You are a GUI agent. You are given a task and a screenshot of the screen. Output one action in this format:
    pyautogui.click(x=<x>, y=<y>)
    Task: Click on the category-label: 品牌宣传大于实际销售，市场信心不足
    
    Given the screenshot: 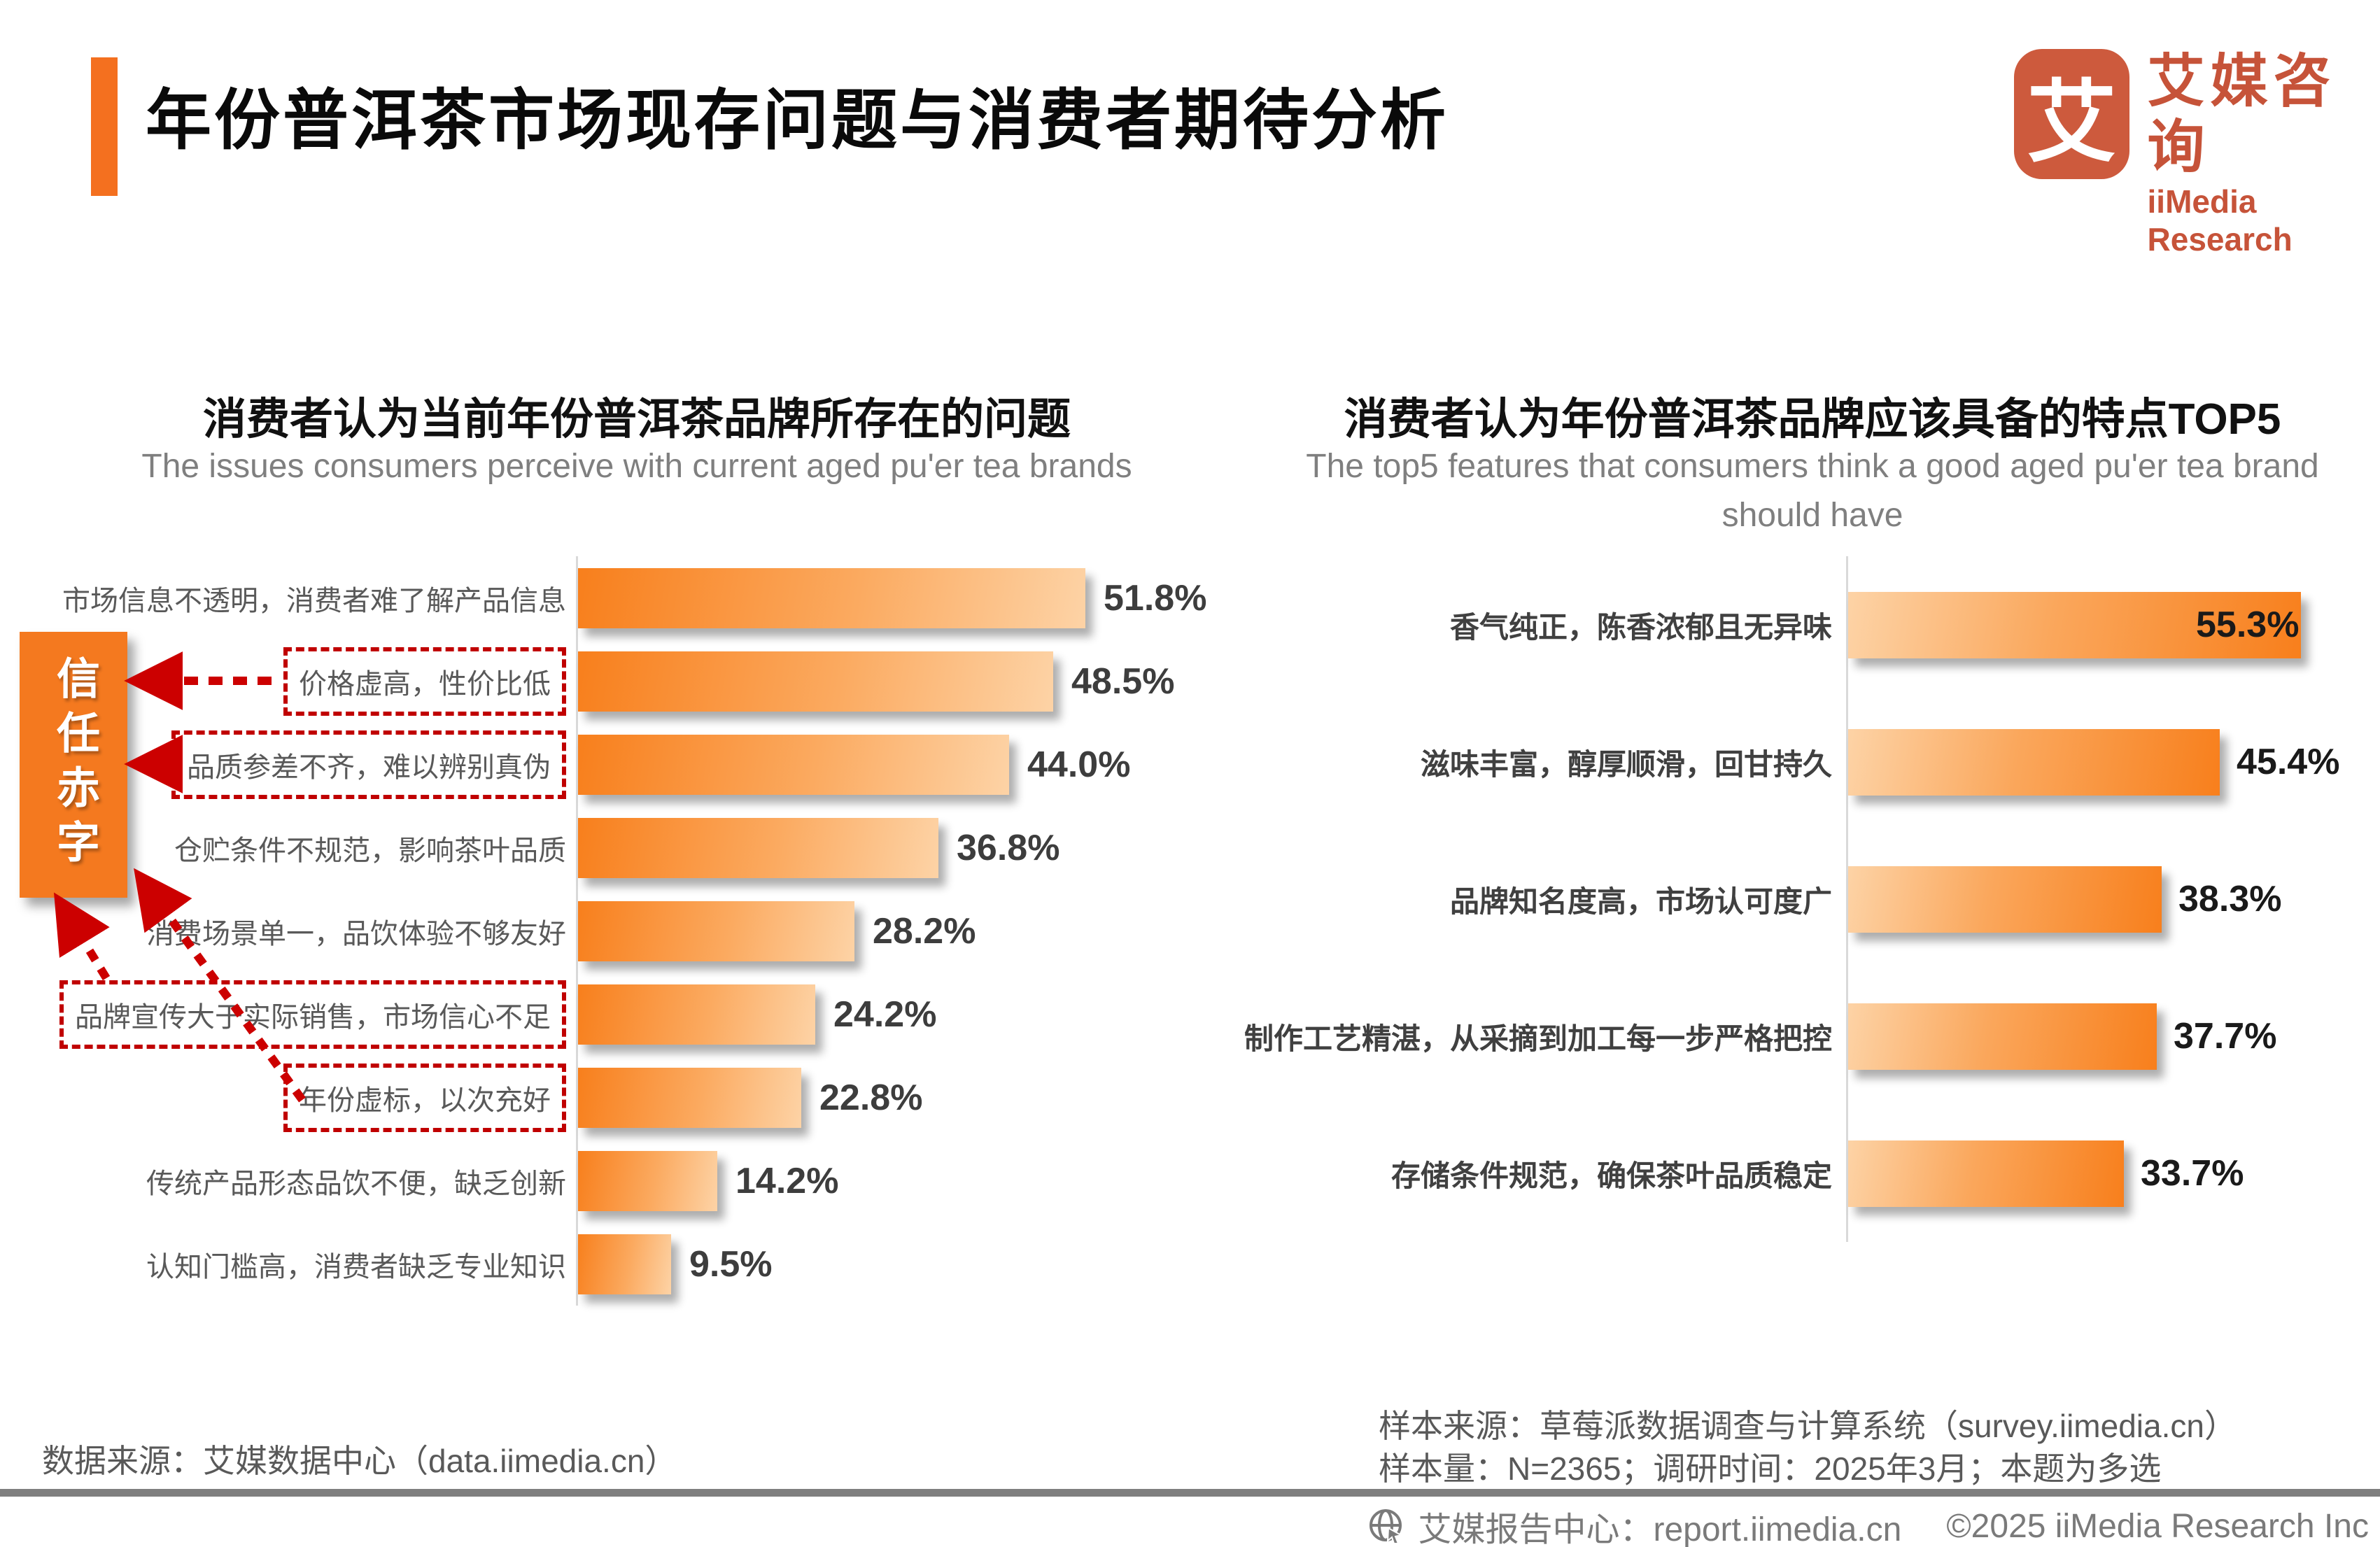 What is the action you would take?
    pyautogui.click(x=312, y=1015)
    